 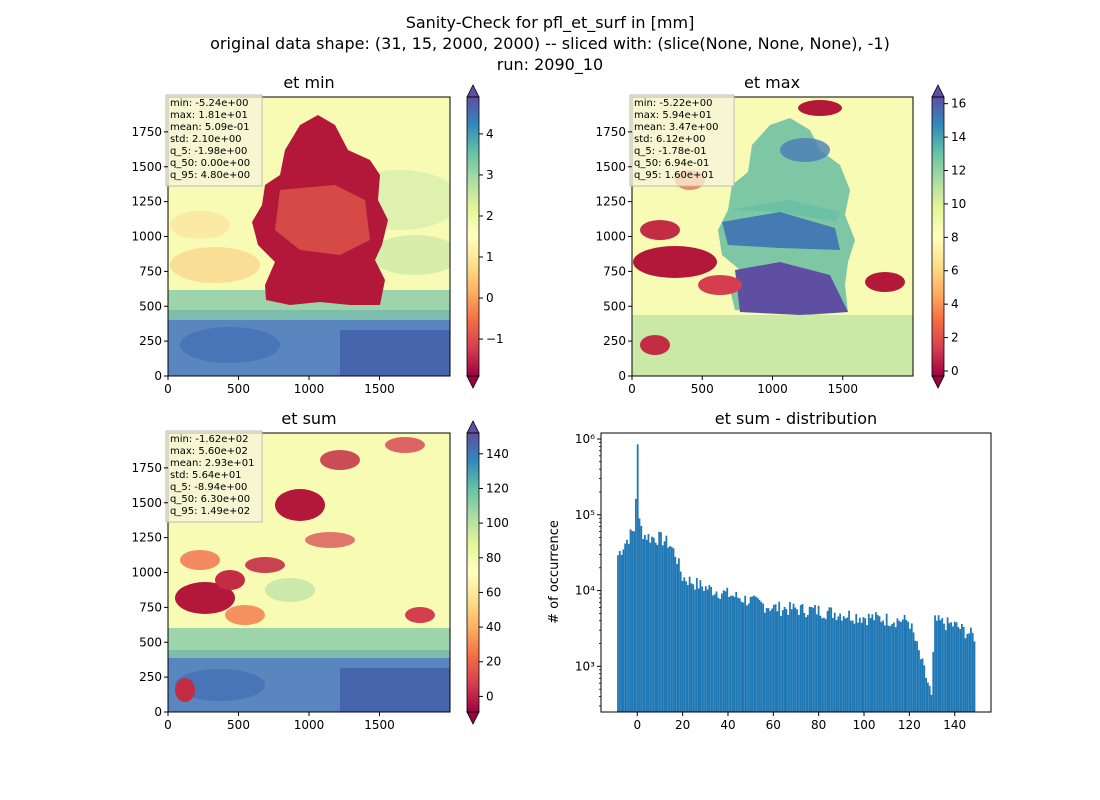 I want to click on y-tick-label: 10⁵, so click(x=585, y=515).